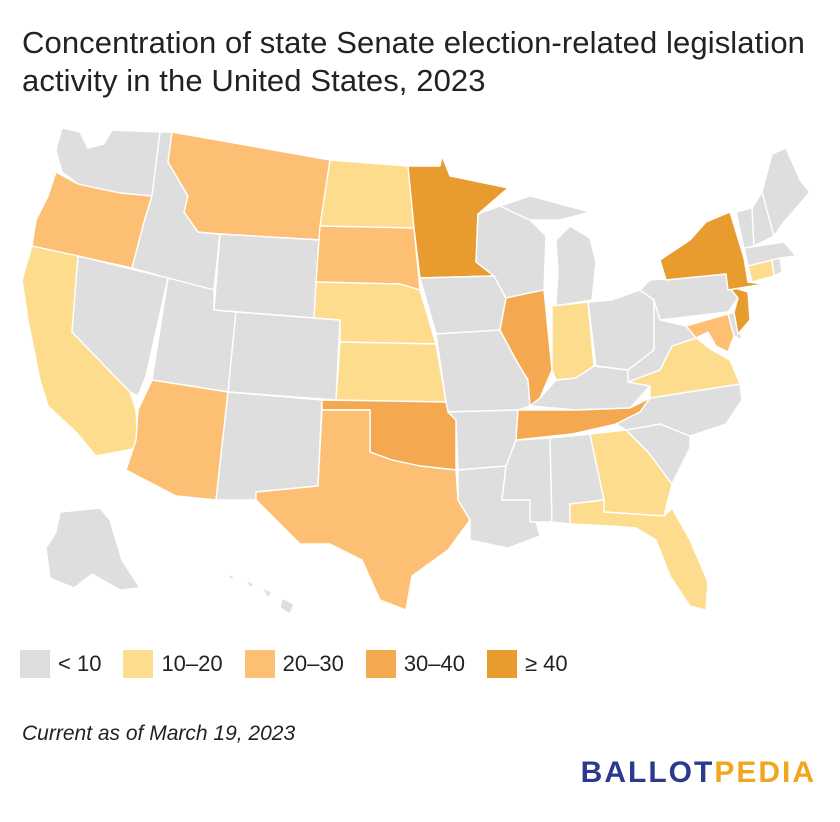 This screenshot has height=822, width=840. What do you see at coordinates (463, 305) in the screenshot?
I see `state-ia` at bounding box center [463, 305].